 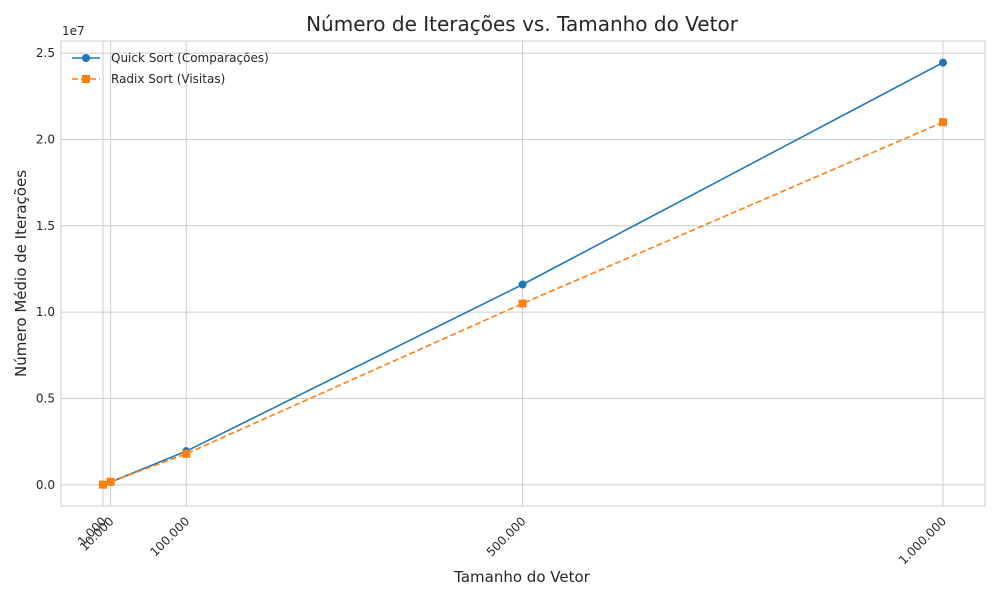 What do you see at coordinates (521, 577) in the screenshot?
I see `x-axis-label: Tamanho do Vetor` at bounding box center [521, 577].